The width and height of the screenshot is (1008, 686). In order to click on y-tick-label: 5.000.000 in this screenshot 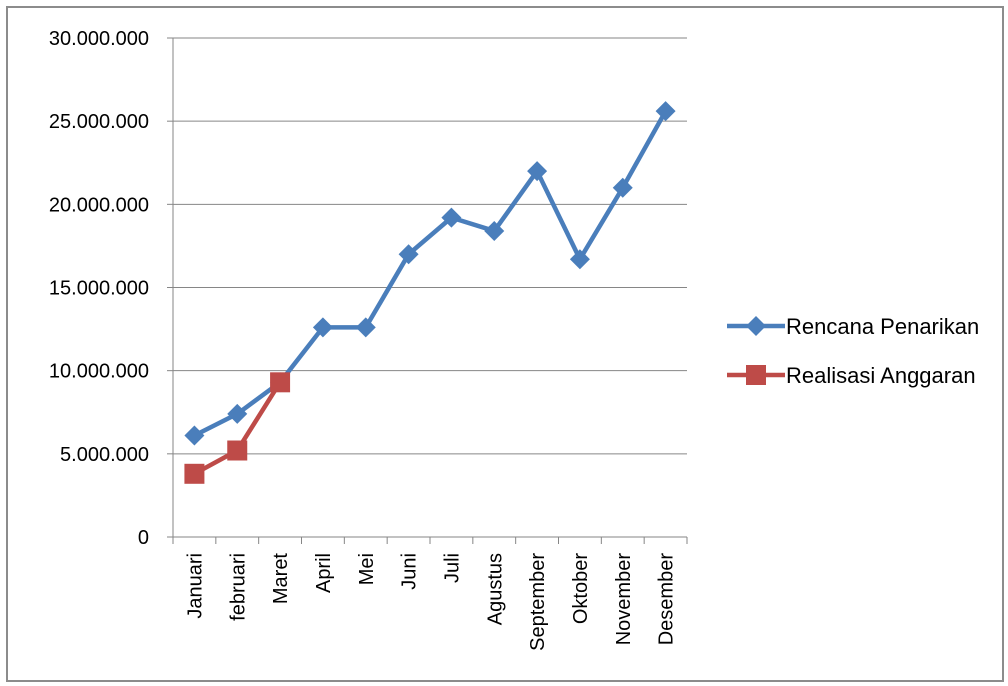, I will do `click(104, 455)`.